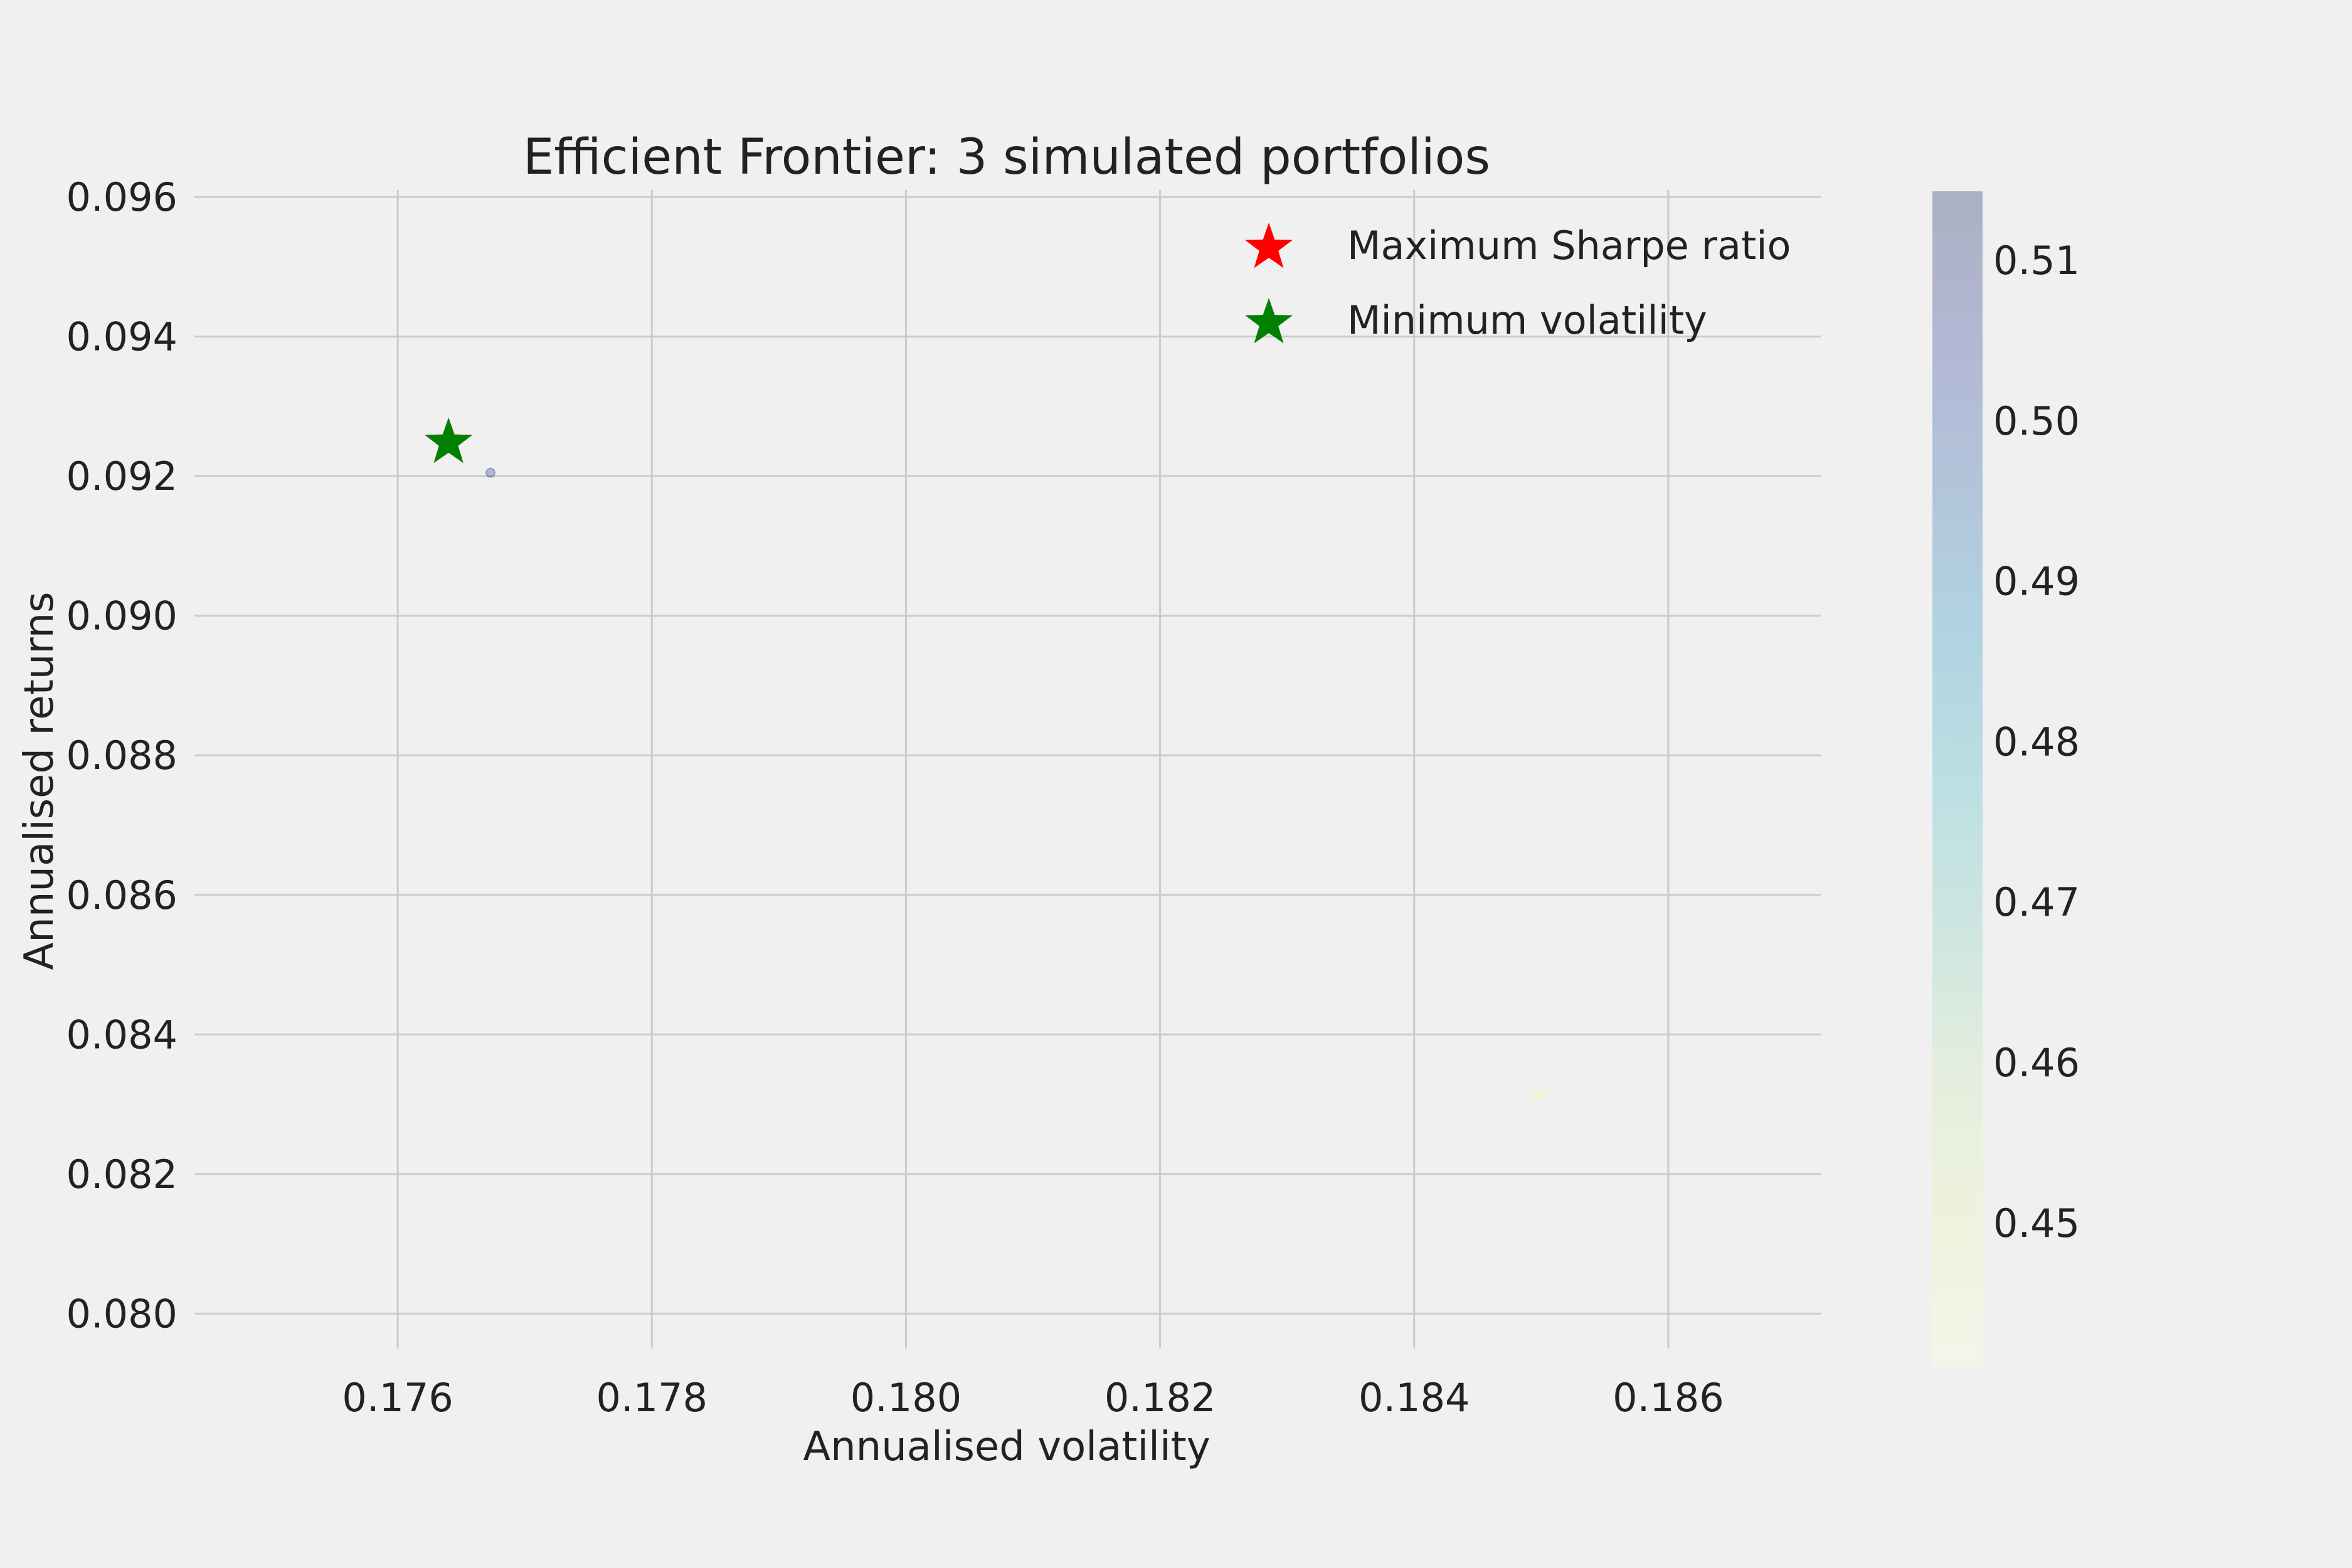  I want to click on x-tick-label: 0.182, so click(1160, 1398).